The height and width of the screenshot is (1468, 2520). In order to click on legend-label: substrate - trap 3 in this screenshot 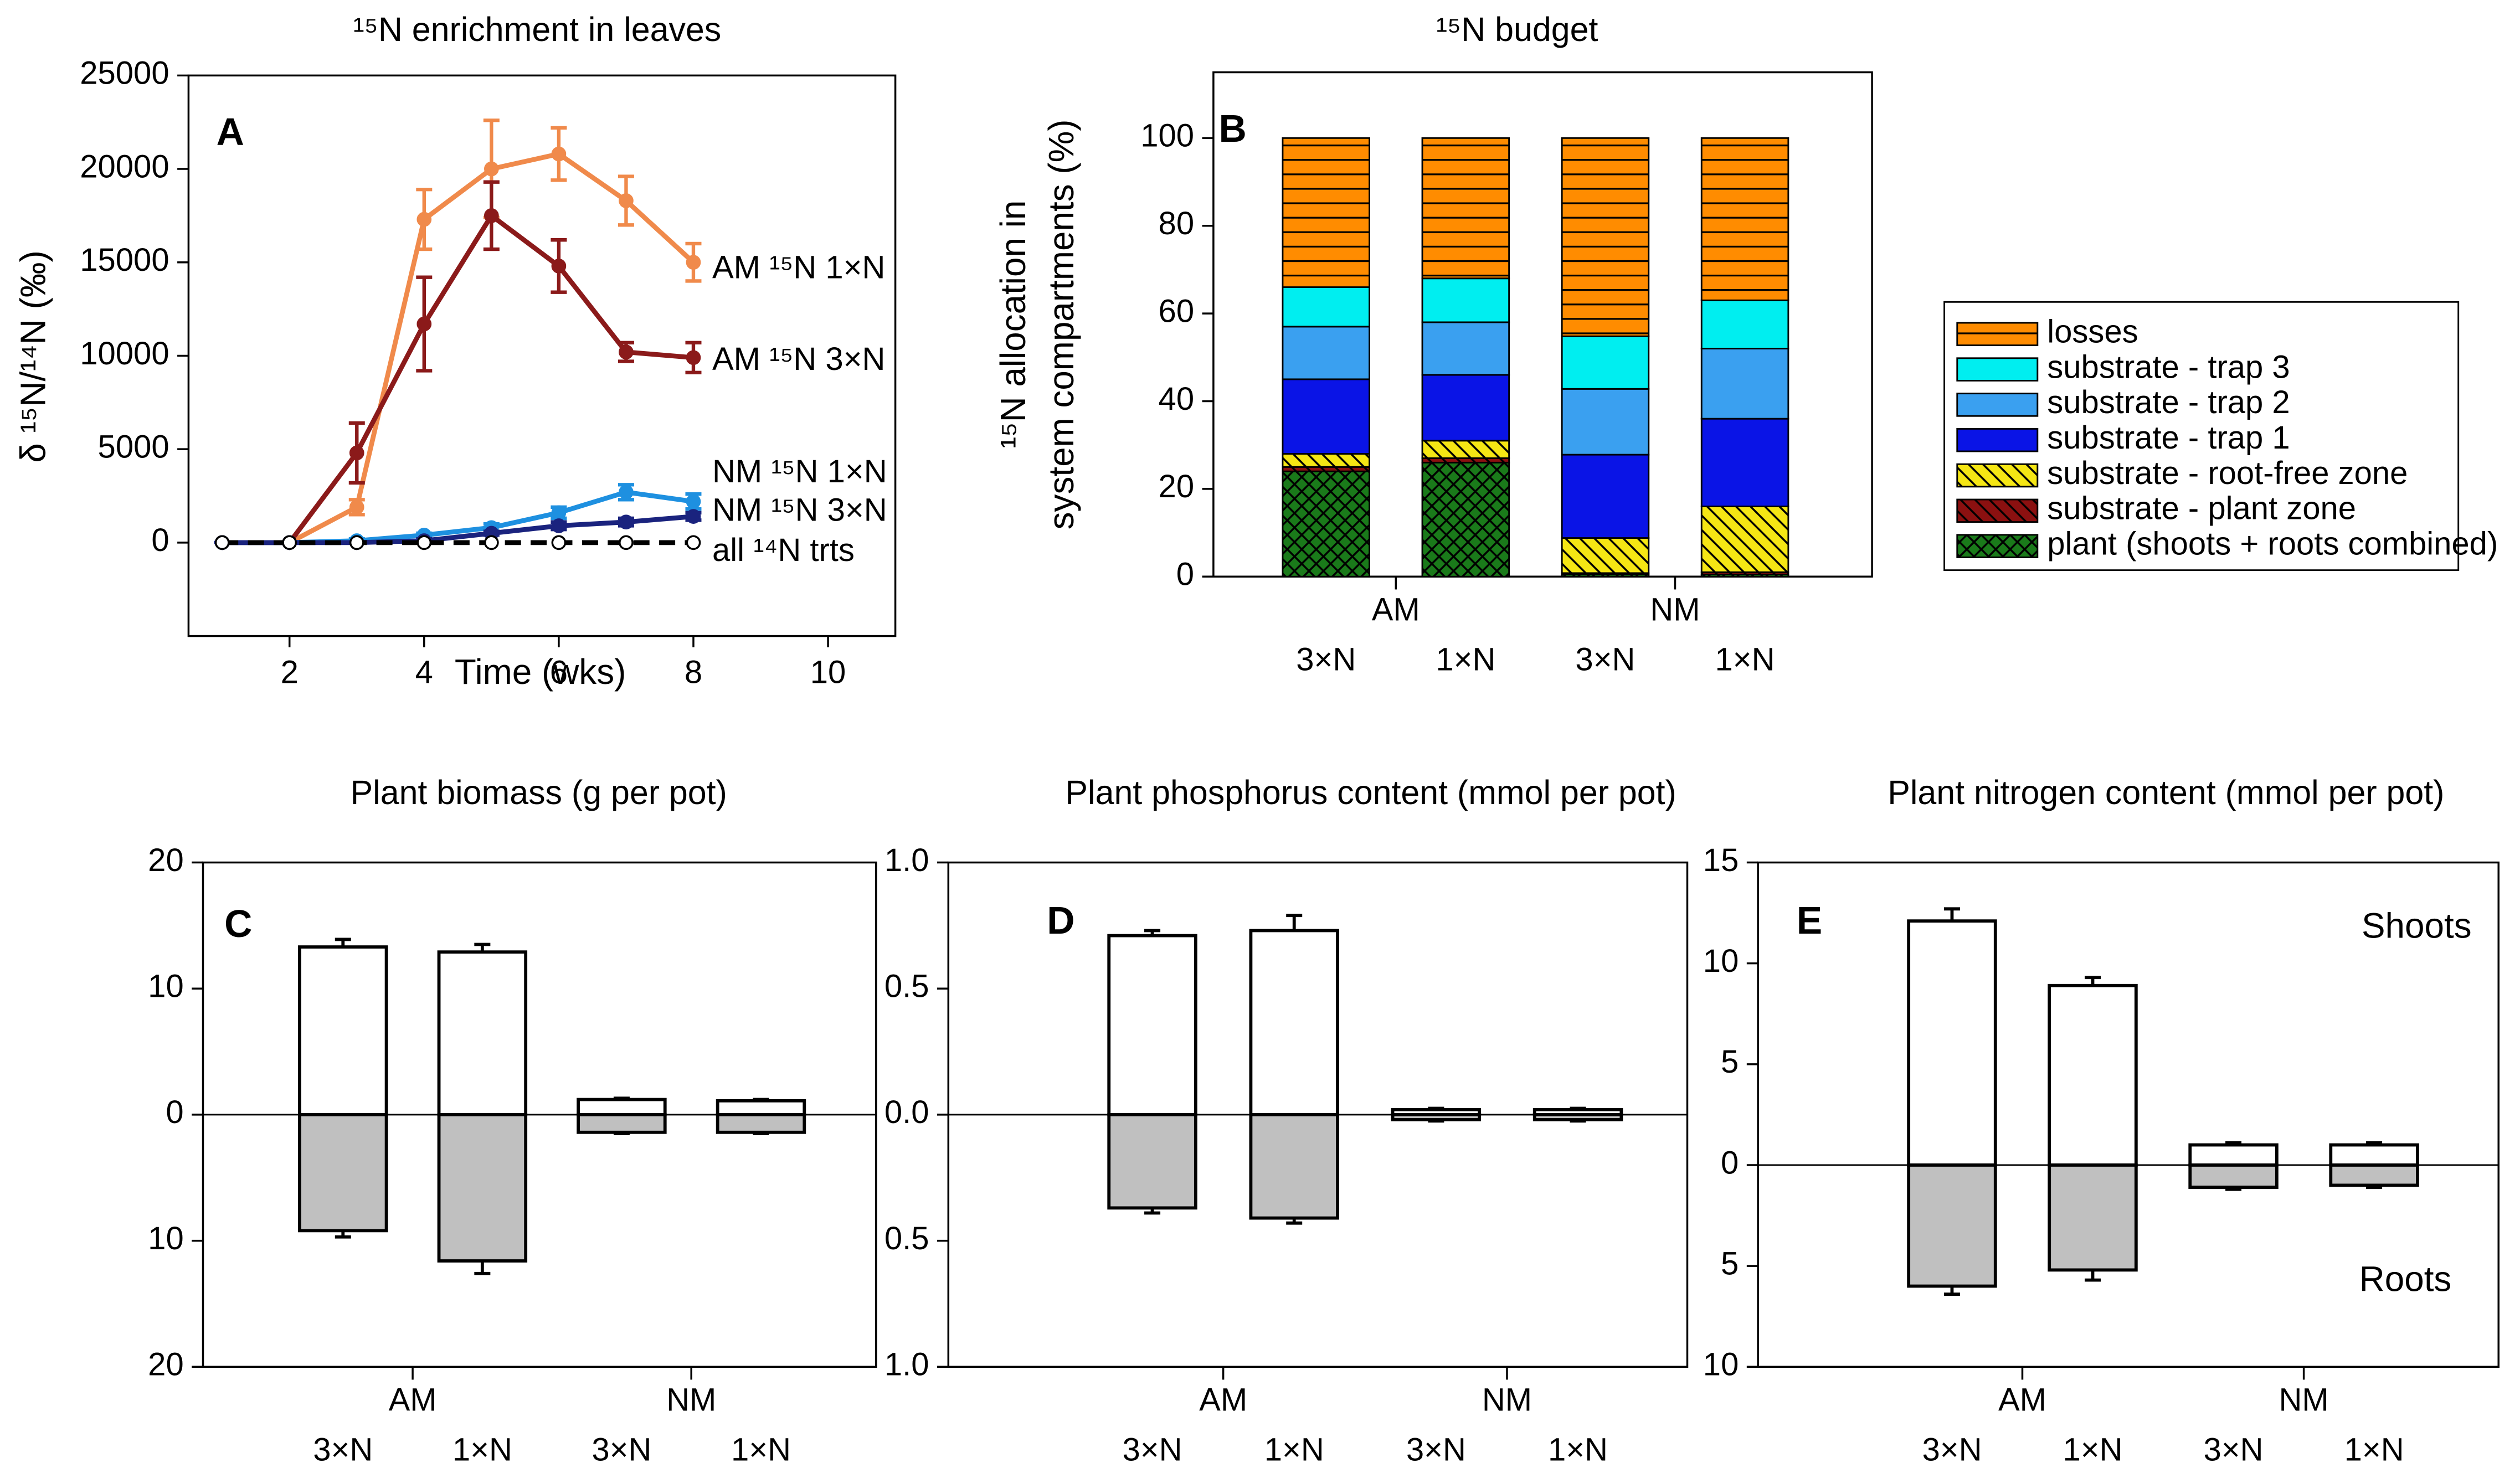, I will do `click(2168, 367)`.